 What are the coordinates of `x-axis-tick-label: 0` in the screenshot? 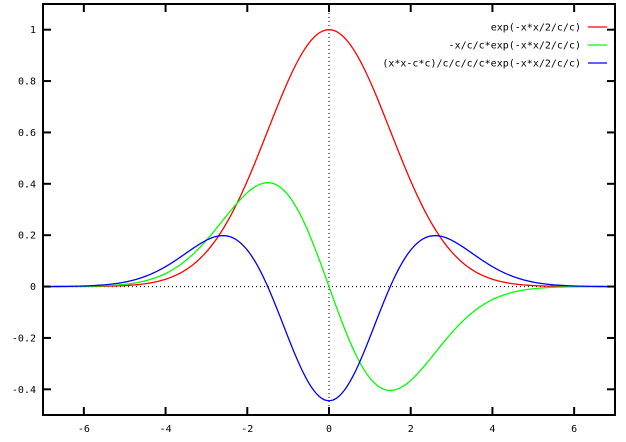 It's located at (329, 429).